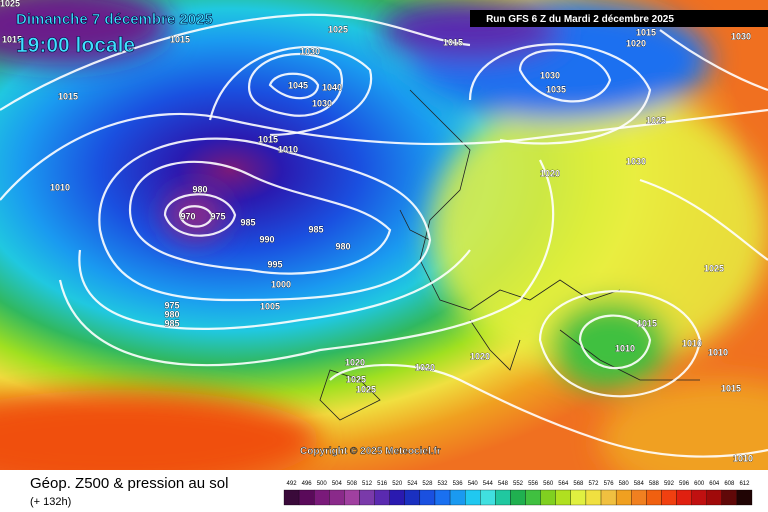  I want to click on legend-label: 492, so click(292, 484).